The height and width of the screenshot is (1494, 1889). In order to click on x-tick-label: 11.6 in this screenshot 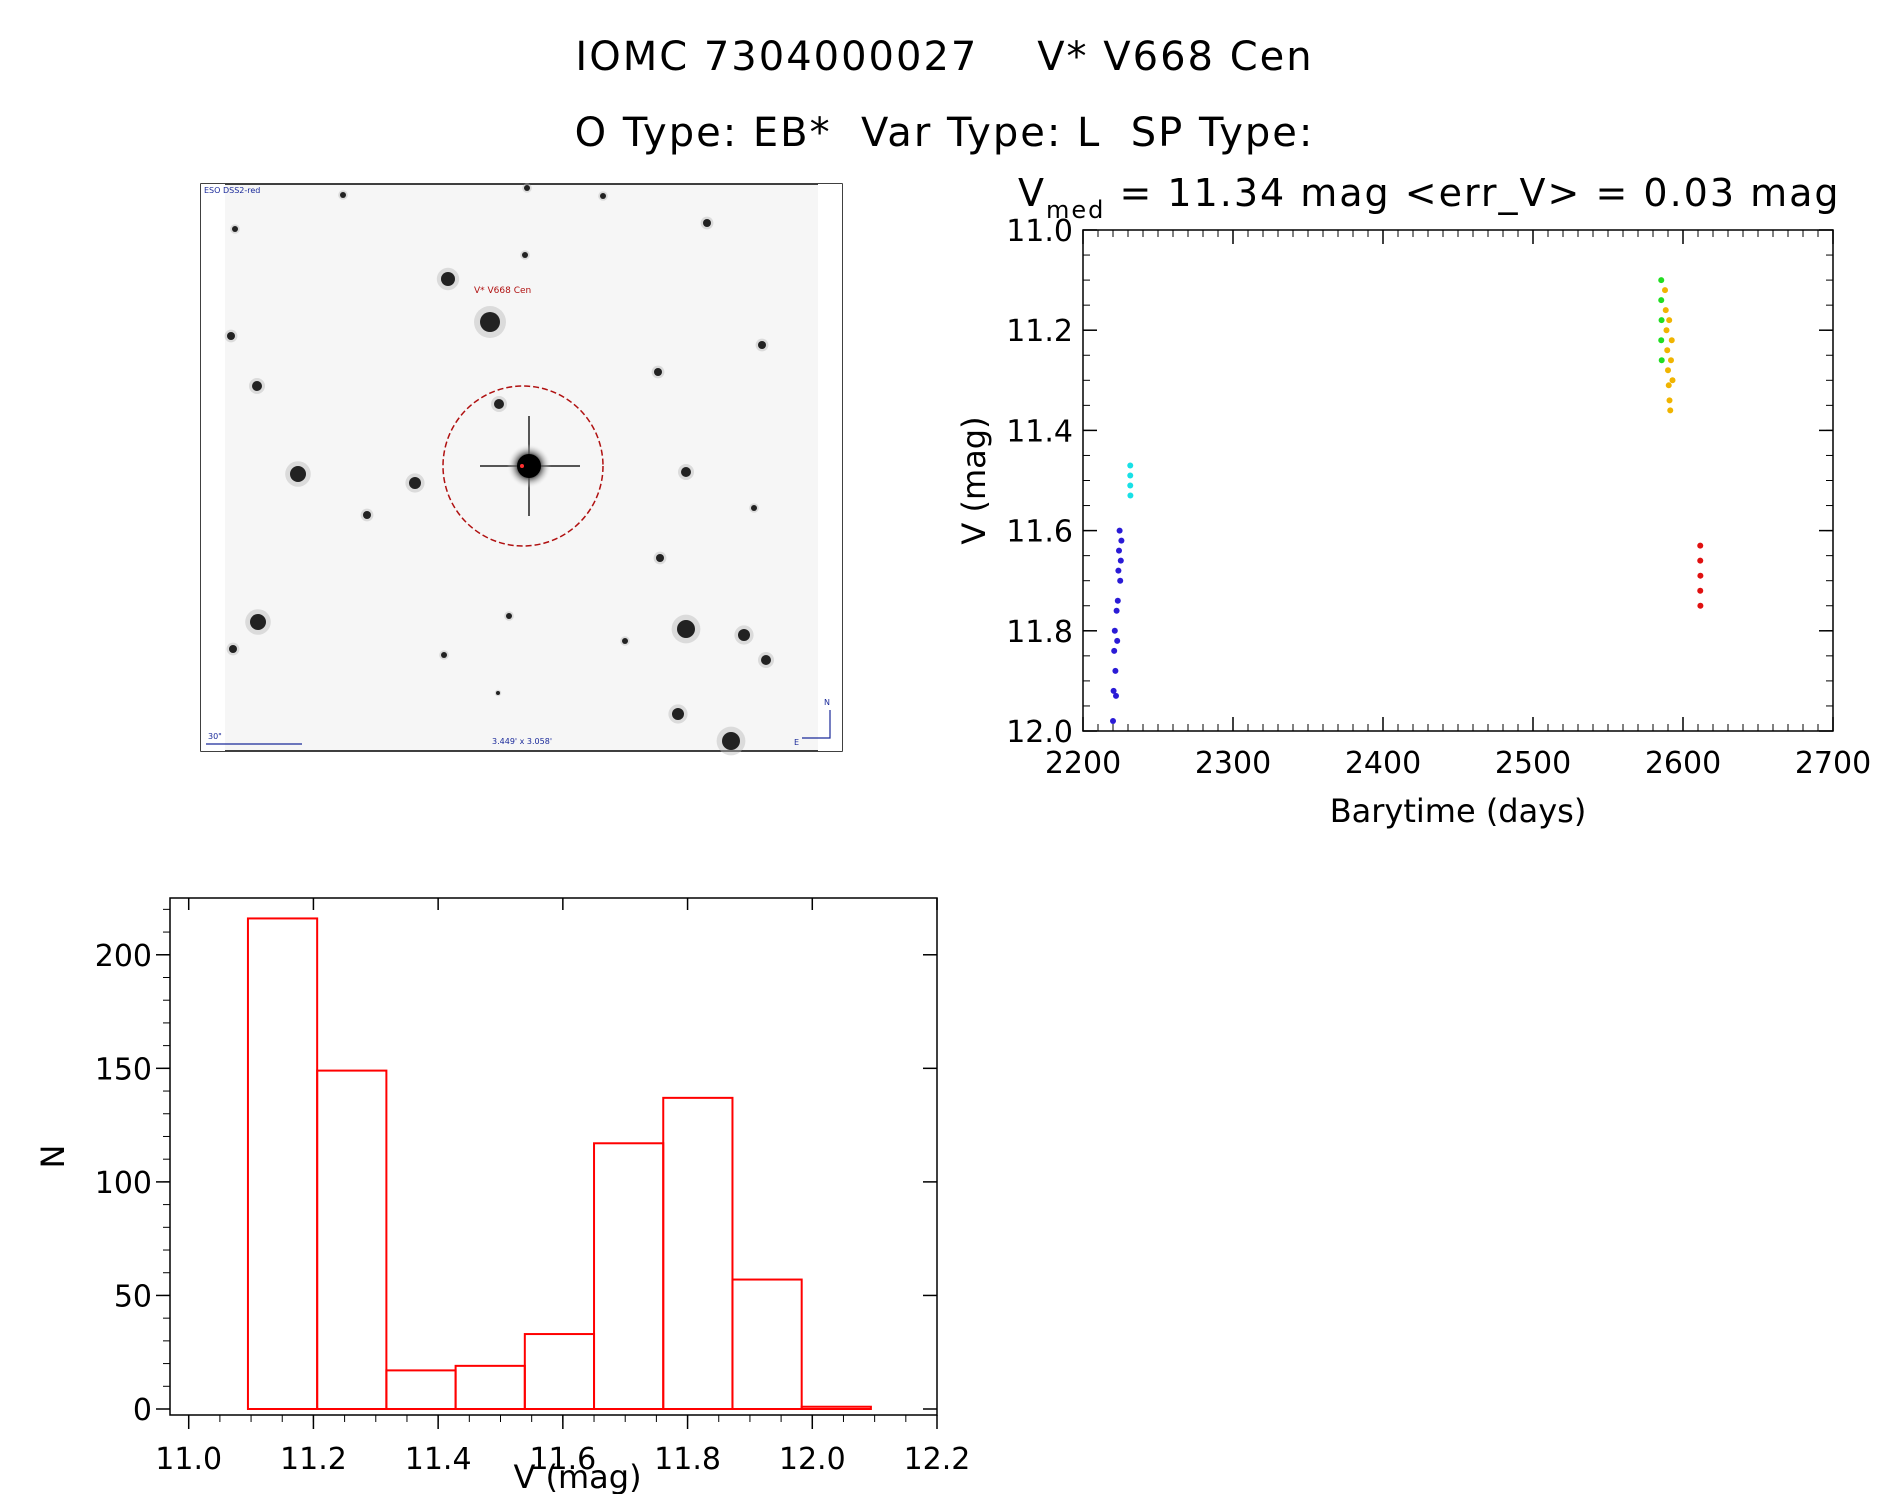, I will do `click(562, 1459)`.